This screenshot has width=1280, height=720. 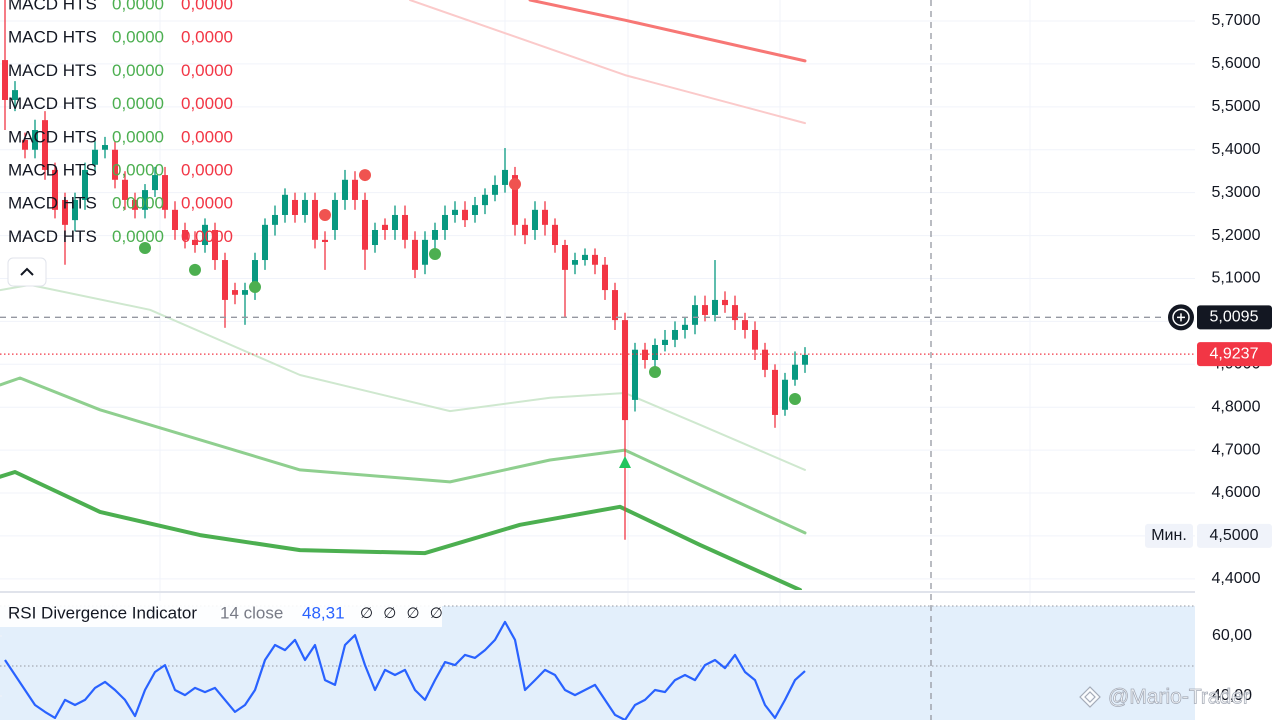 I want to click on y-tick-label: 5,4000, so click(x=1236, y=149).